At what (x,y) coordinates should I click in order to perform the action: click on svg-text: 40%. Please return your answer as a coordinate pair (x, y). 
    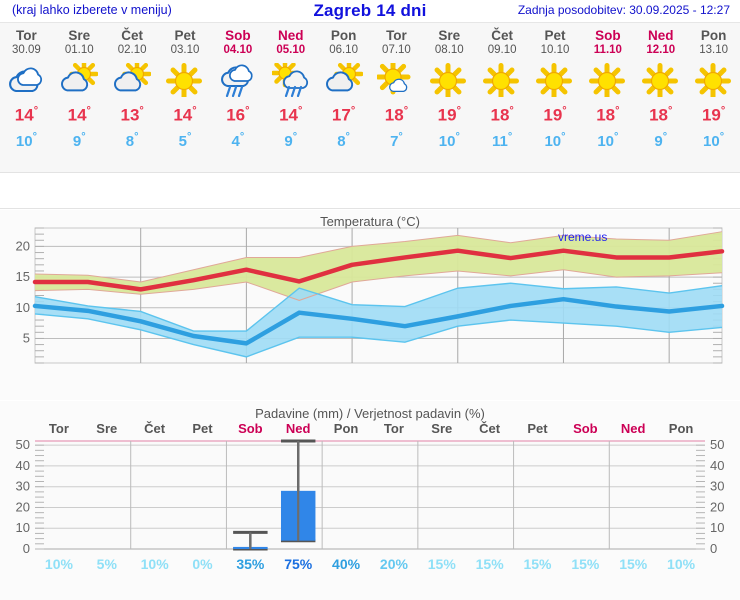
    Looking at the image, I should click on (346, 564).